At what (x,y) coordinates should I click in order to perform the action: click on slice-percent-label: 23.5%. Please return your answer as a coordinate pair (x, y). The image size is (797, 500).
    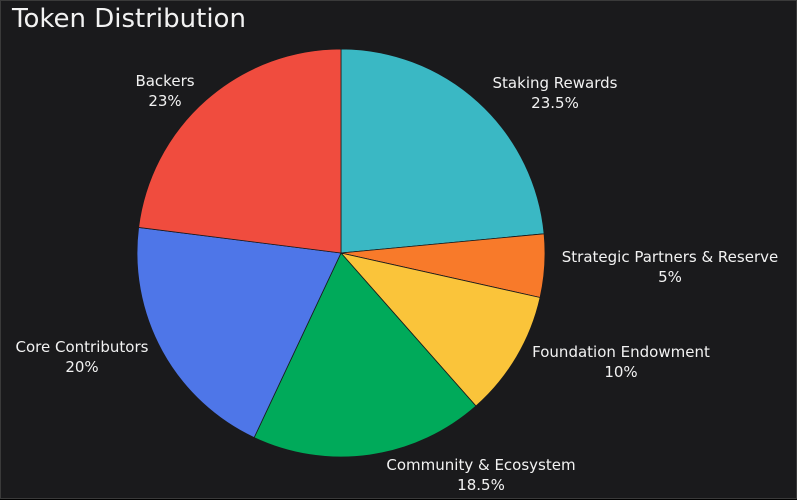
    Looking at the image, I should click on (555, 103).